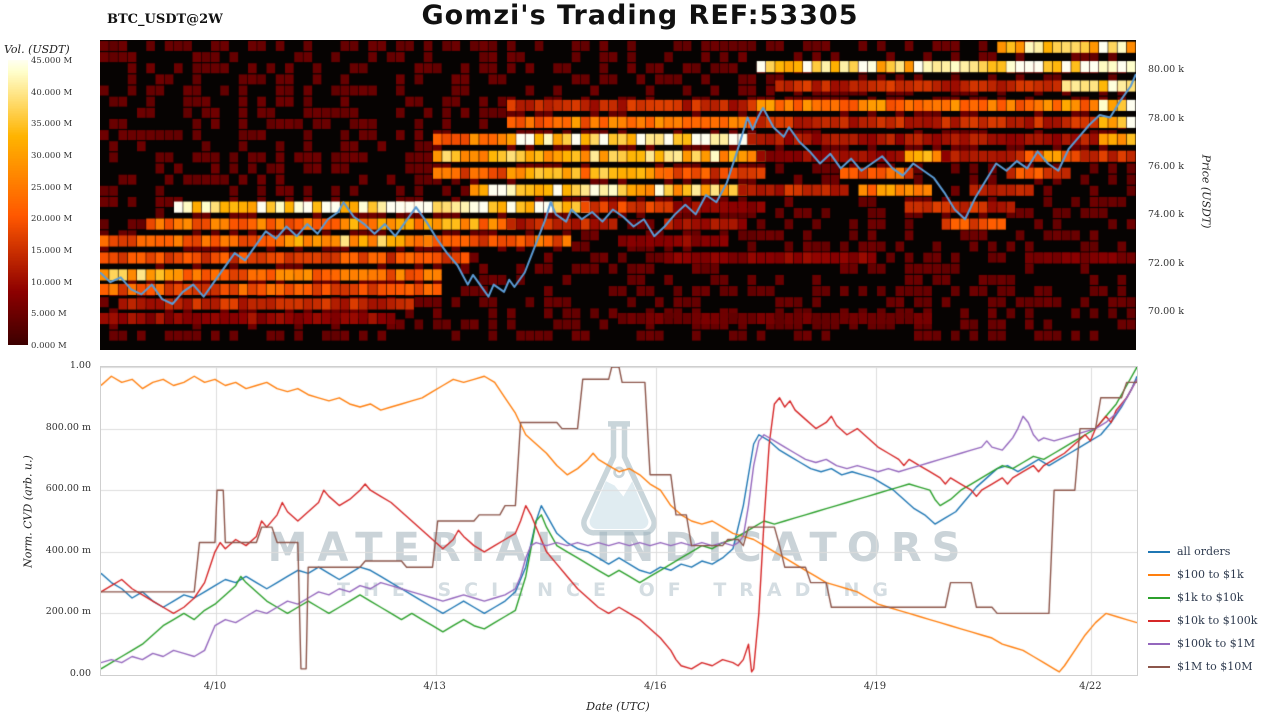 The width and height of the screenshot is (1280, 720). Describe the element at coordinates (1206, 191) in the screenshot. I see `price-axis-label: Price (USDT)` at that location.